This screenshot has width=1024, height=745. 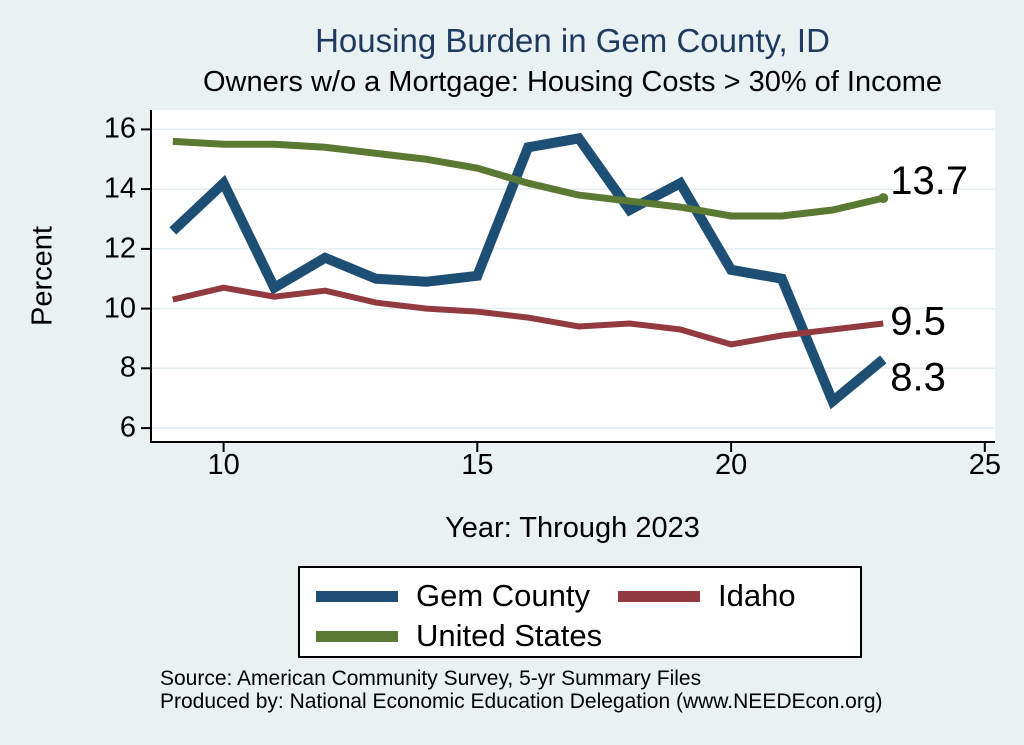 What do you see at coordinates (883, 198) in the screenshot?
I see `series-end-marker-united-states` at bounding box center [883, 198].